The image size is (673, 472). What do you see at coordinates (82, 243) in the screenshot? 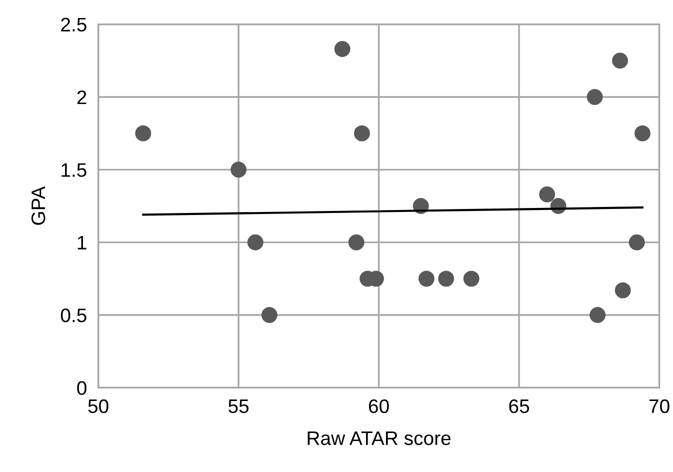
I see `y-tick-label: 1` at bounding box center [82, 243].